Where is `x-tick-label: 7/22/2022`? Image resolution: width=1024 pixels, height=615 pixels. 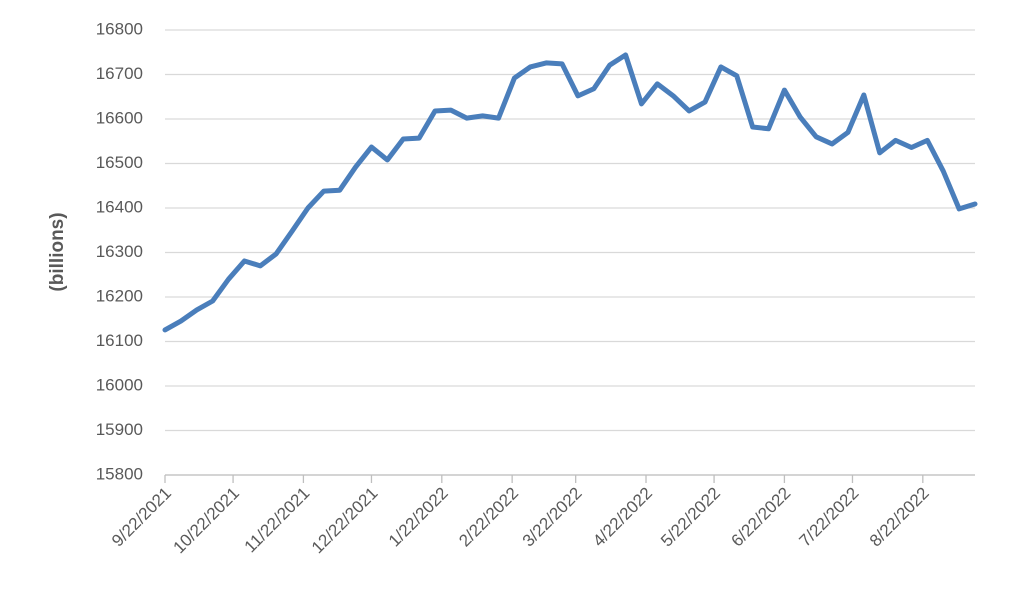
x-tick-label: 7/22/2022 is located at coordinates (829, 517).